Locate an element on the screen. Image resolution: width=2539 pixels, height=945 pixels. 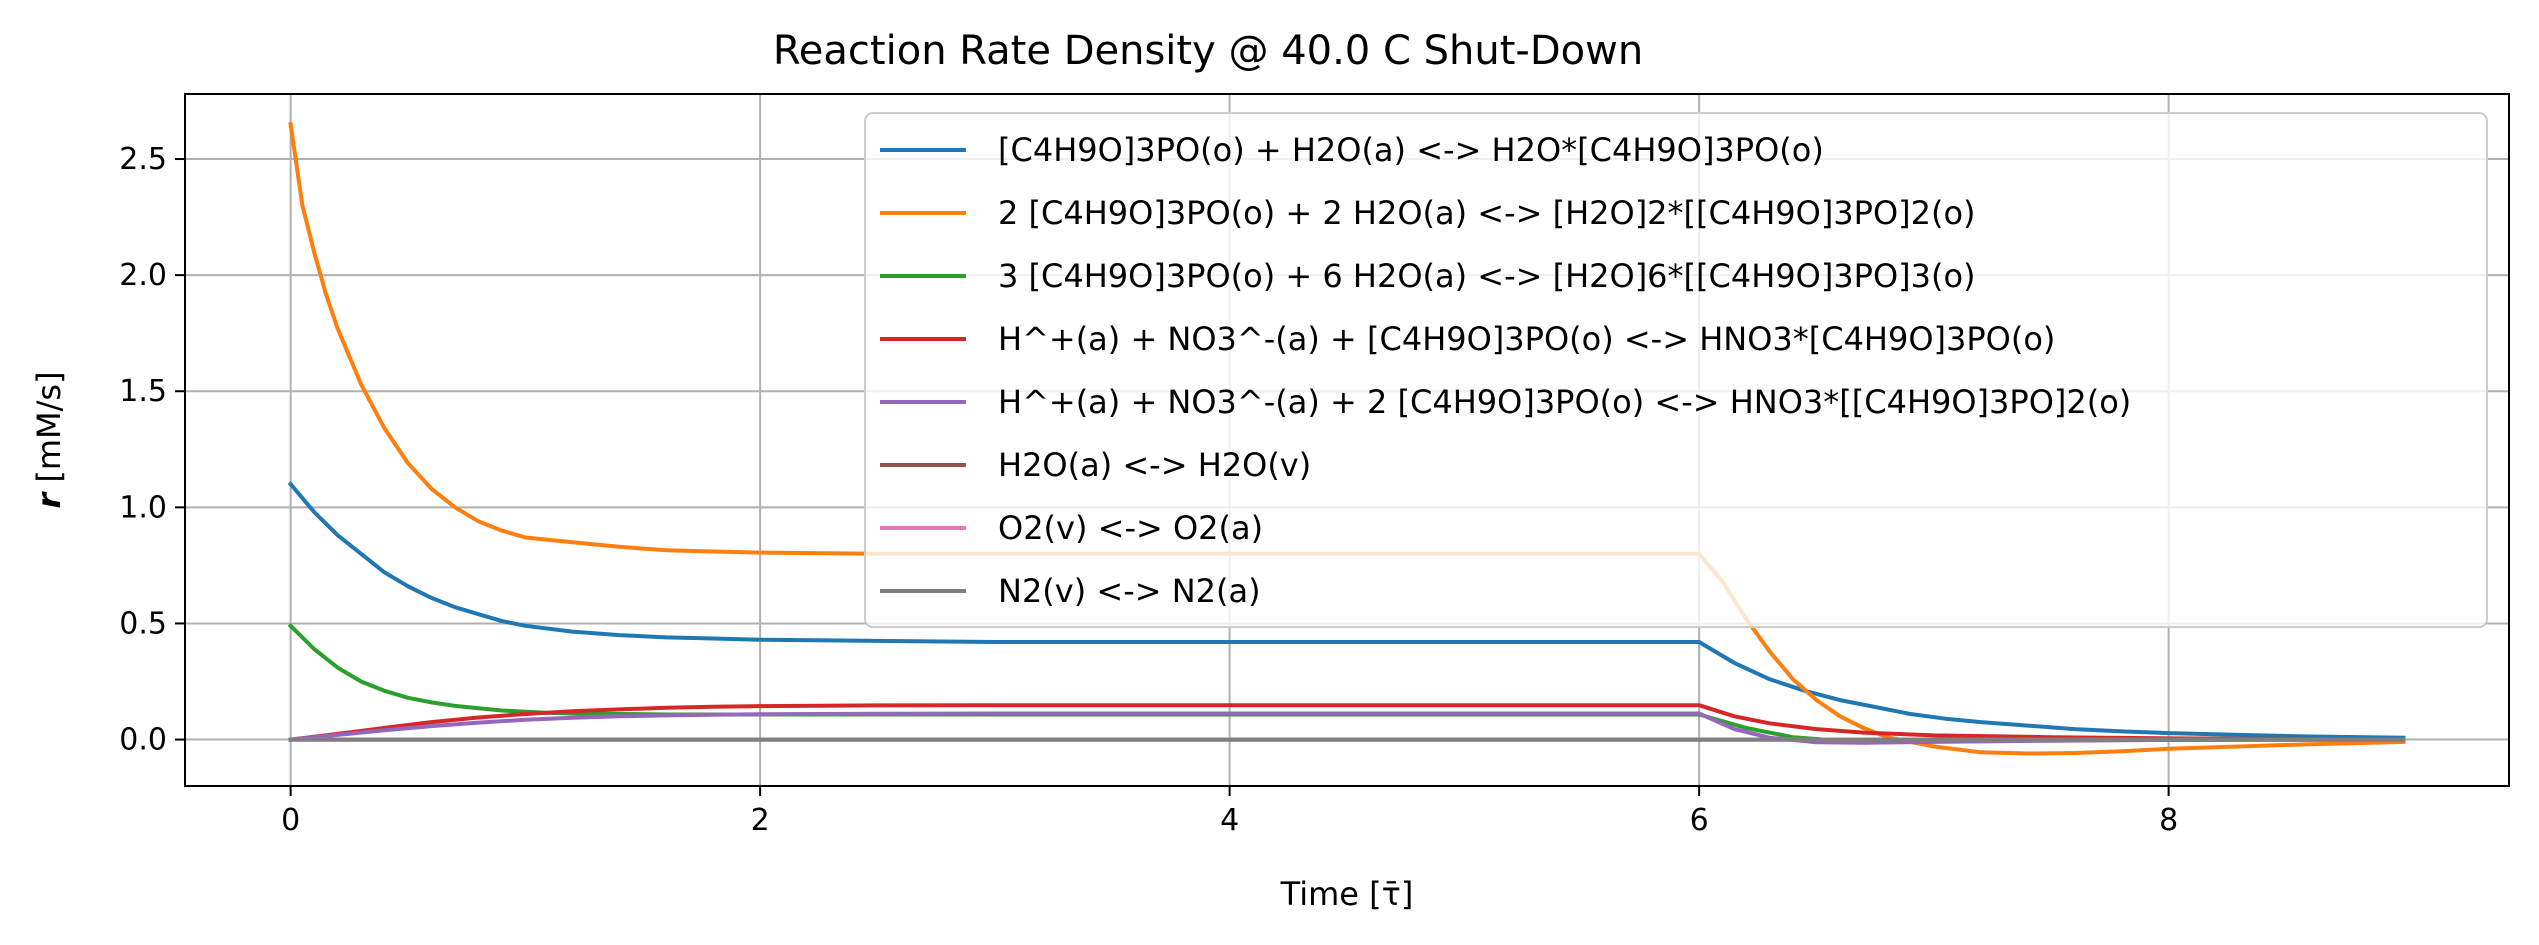
x-axis: 0 2 4 6 8 is located at coordinates (1229, 812).